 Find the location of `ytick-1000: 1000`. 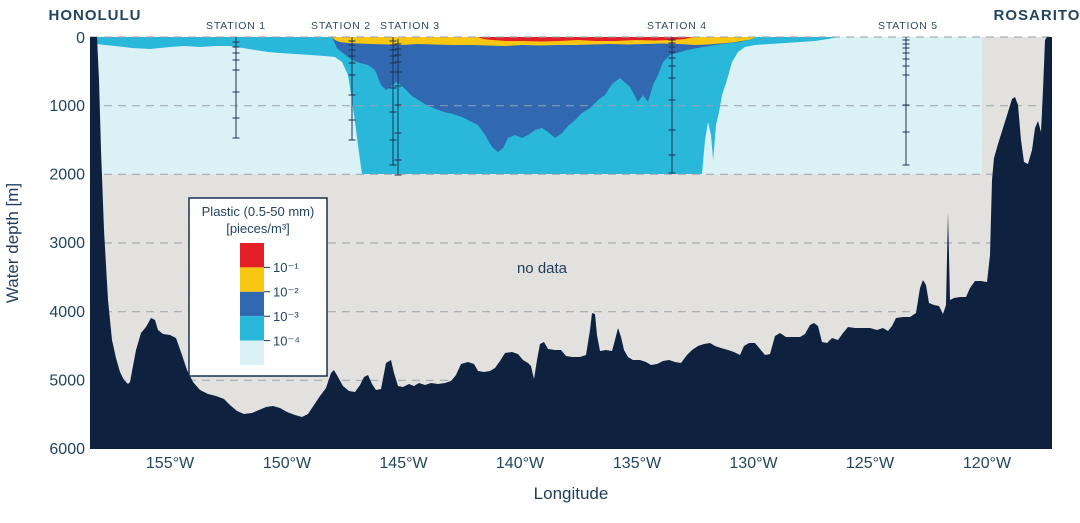

ytick-1000: 1000 is located at coordinates (67, 106).